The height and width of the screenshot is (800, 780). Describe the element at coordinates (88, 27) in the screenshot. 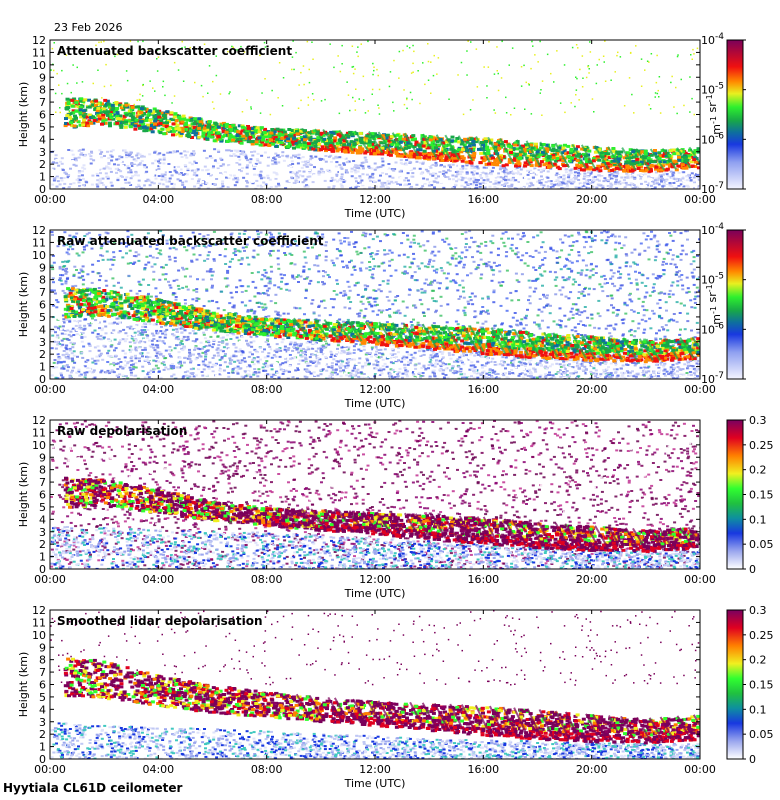

I see `plot-date: 23 Feb 2026` at that location.